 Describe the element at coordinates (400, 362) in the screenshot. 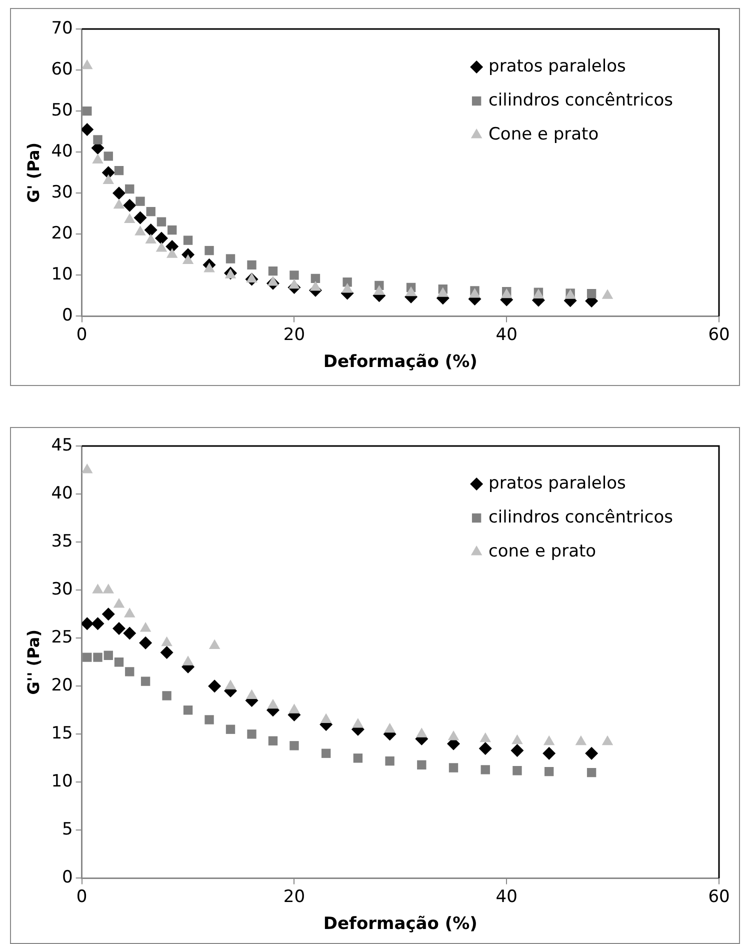

I see `x-axis-title: Deformação (%)` at that location.